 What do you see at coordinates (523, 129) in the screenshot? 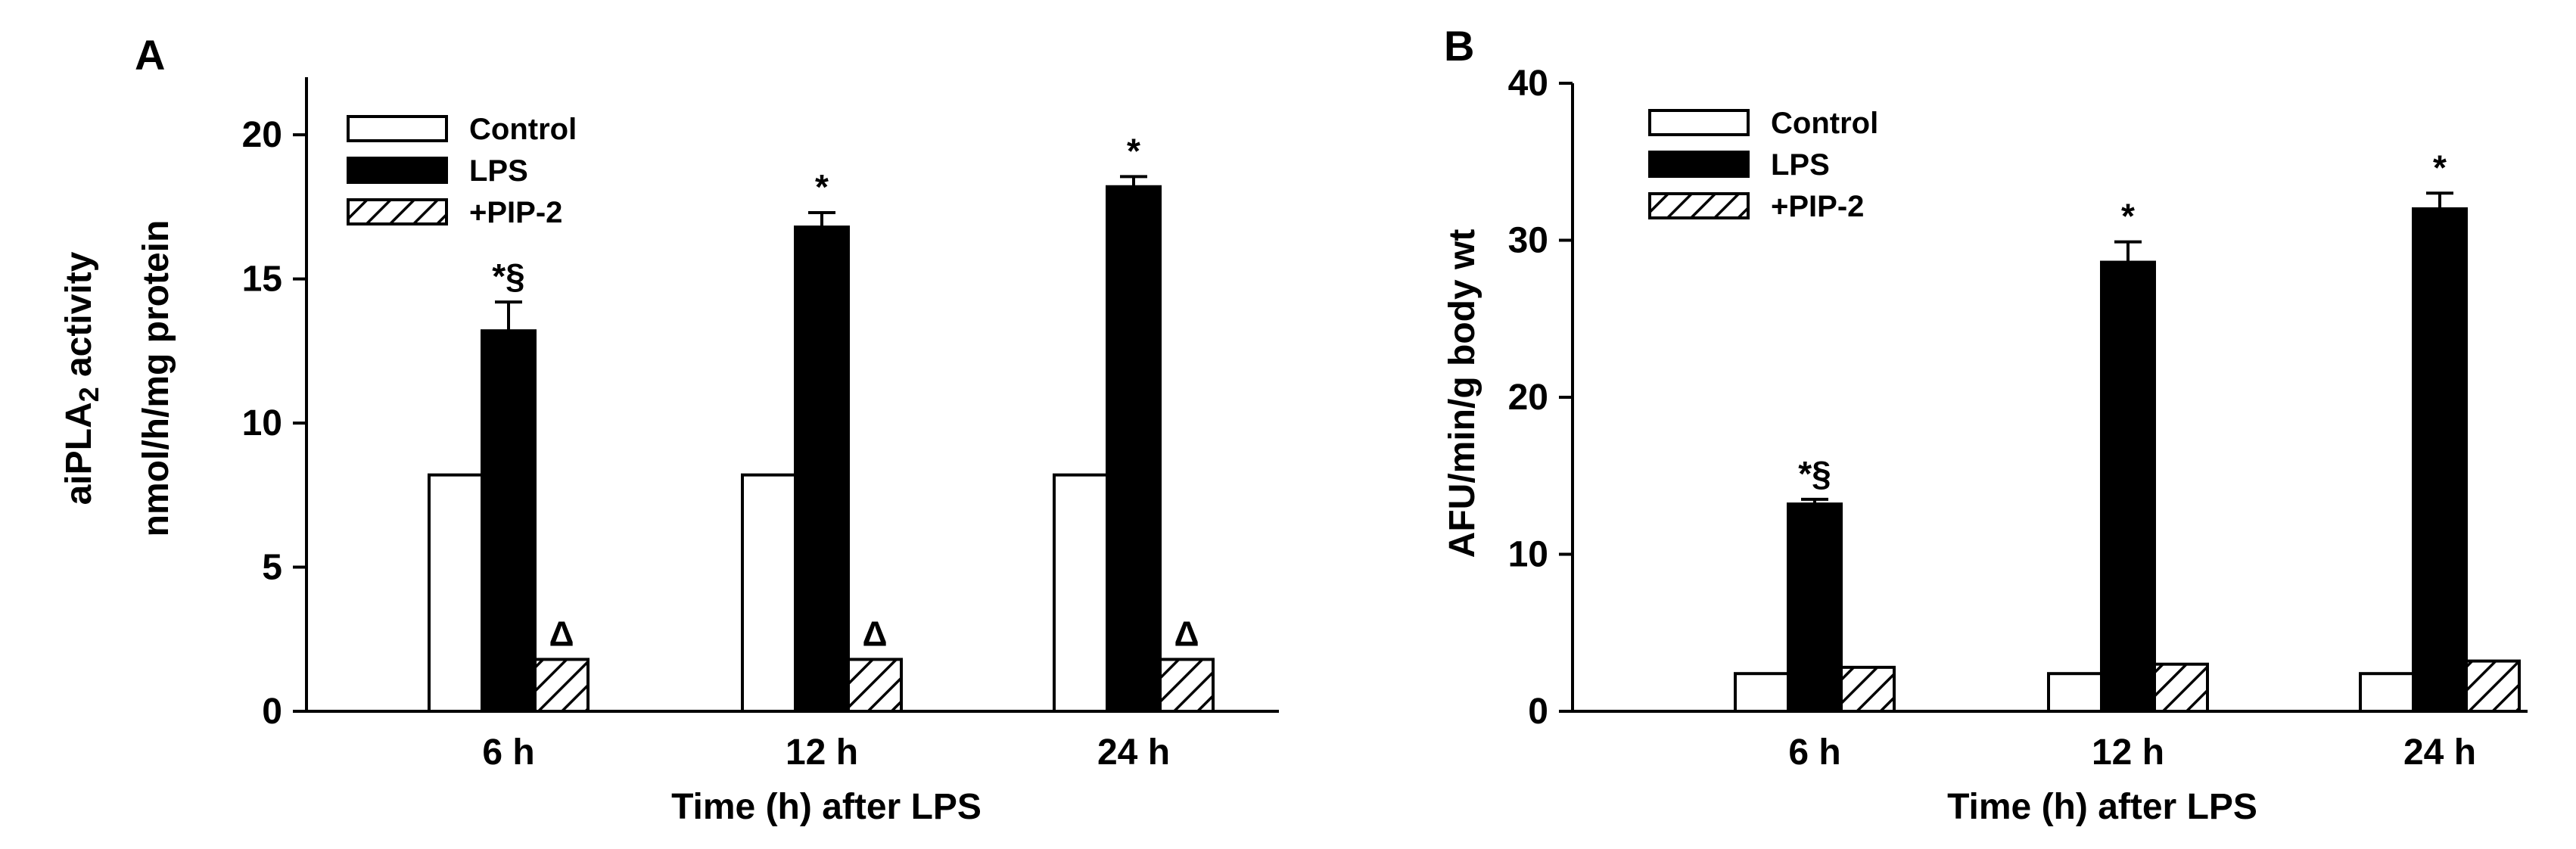
I see `a-legend-label-0: Control` at bounding box center [523, 129].